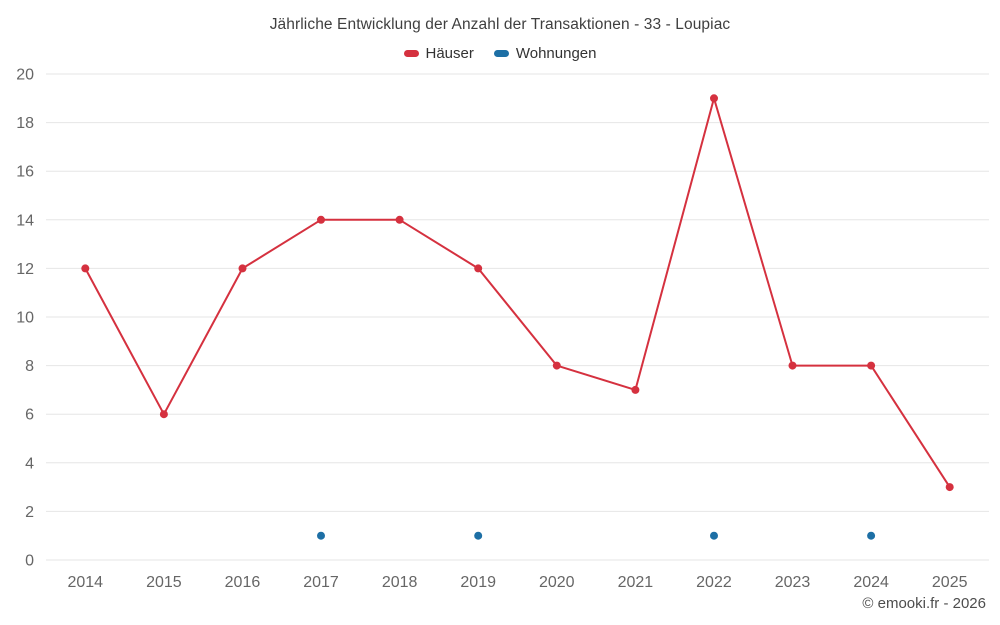  I want to click on legend: Häuser Wohnungen, so click(500, 53).